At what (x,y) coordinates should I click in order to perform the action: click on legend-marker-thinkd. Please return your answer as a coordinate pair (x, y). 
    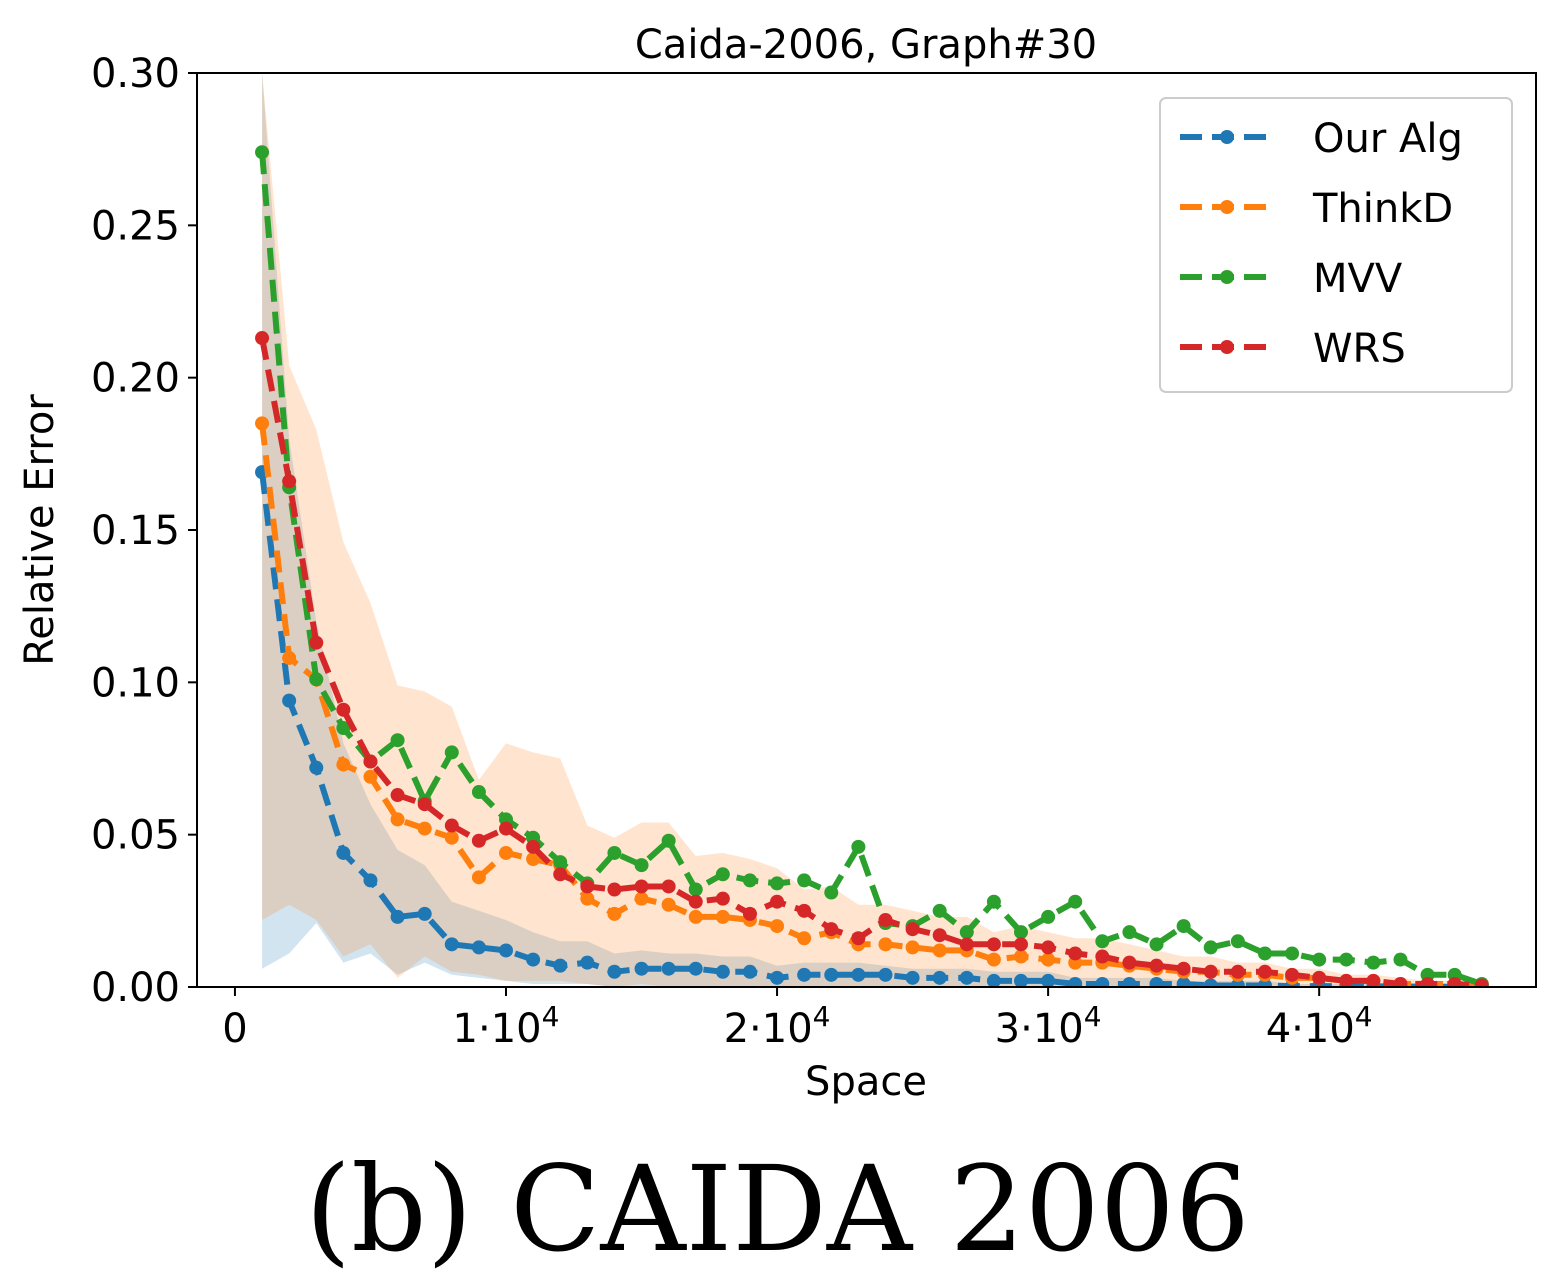
    Looking at the image, I should click on (1227, 207).